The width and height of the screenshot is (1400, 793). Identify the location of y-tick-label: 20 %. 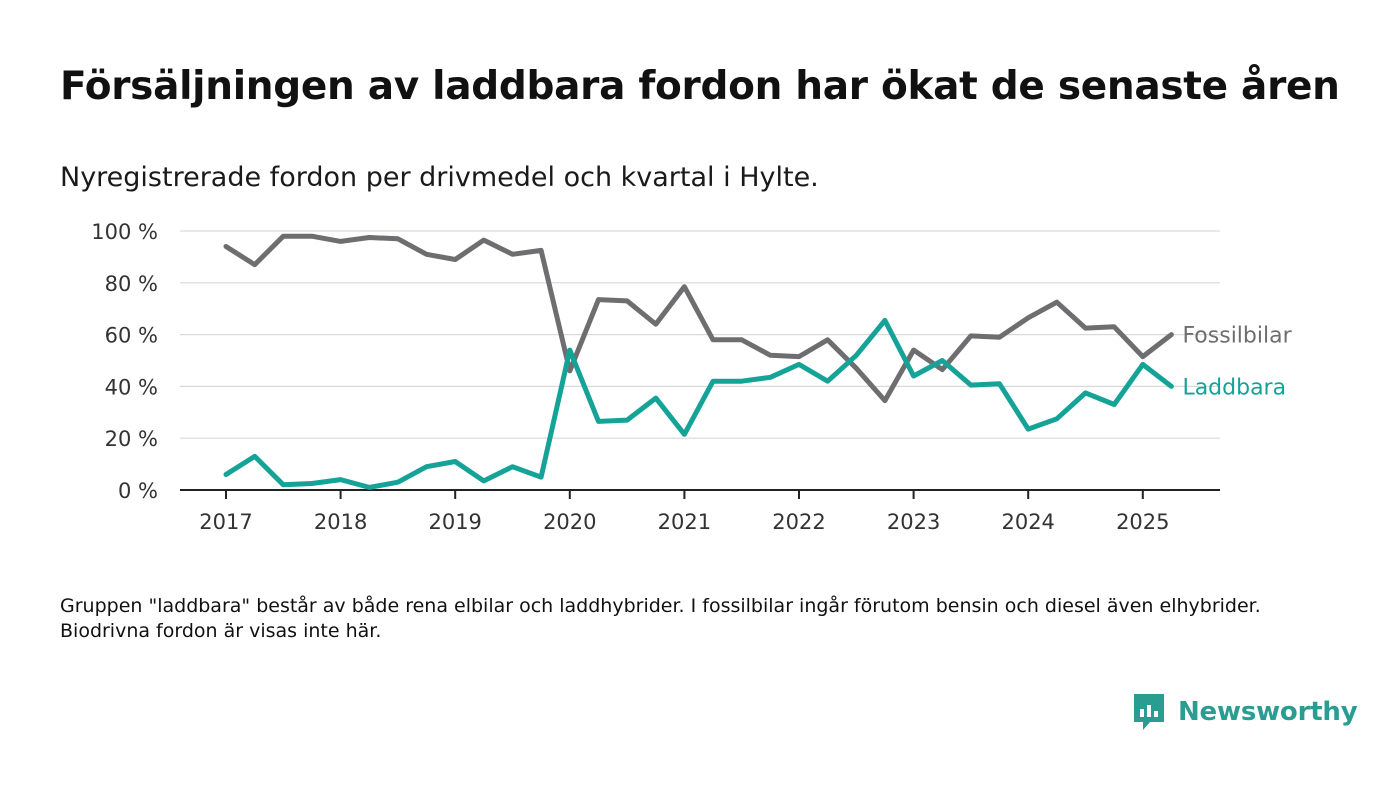
(131, 439).